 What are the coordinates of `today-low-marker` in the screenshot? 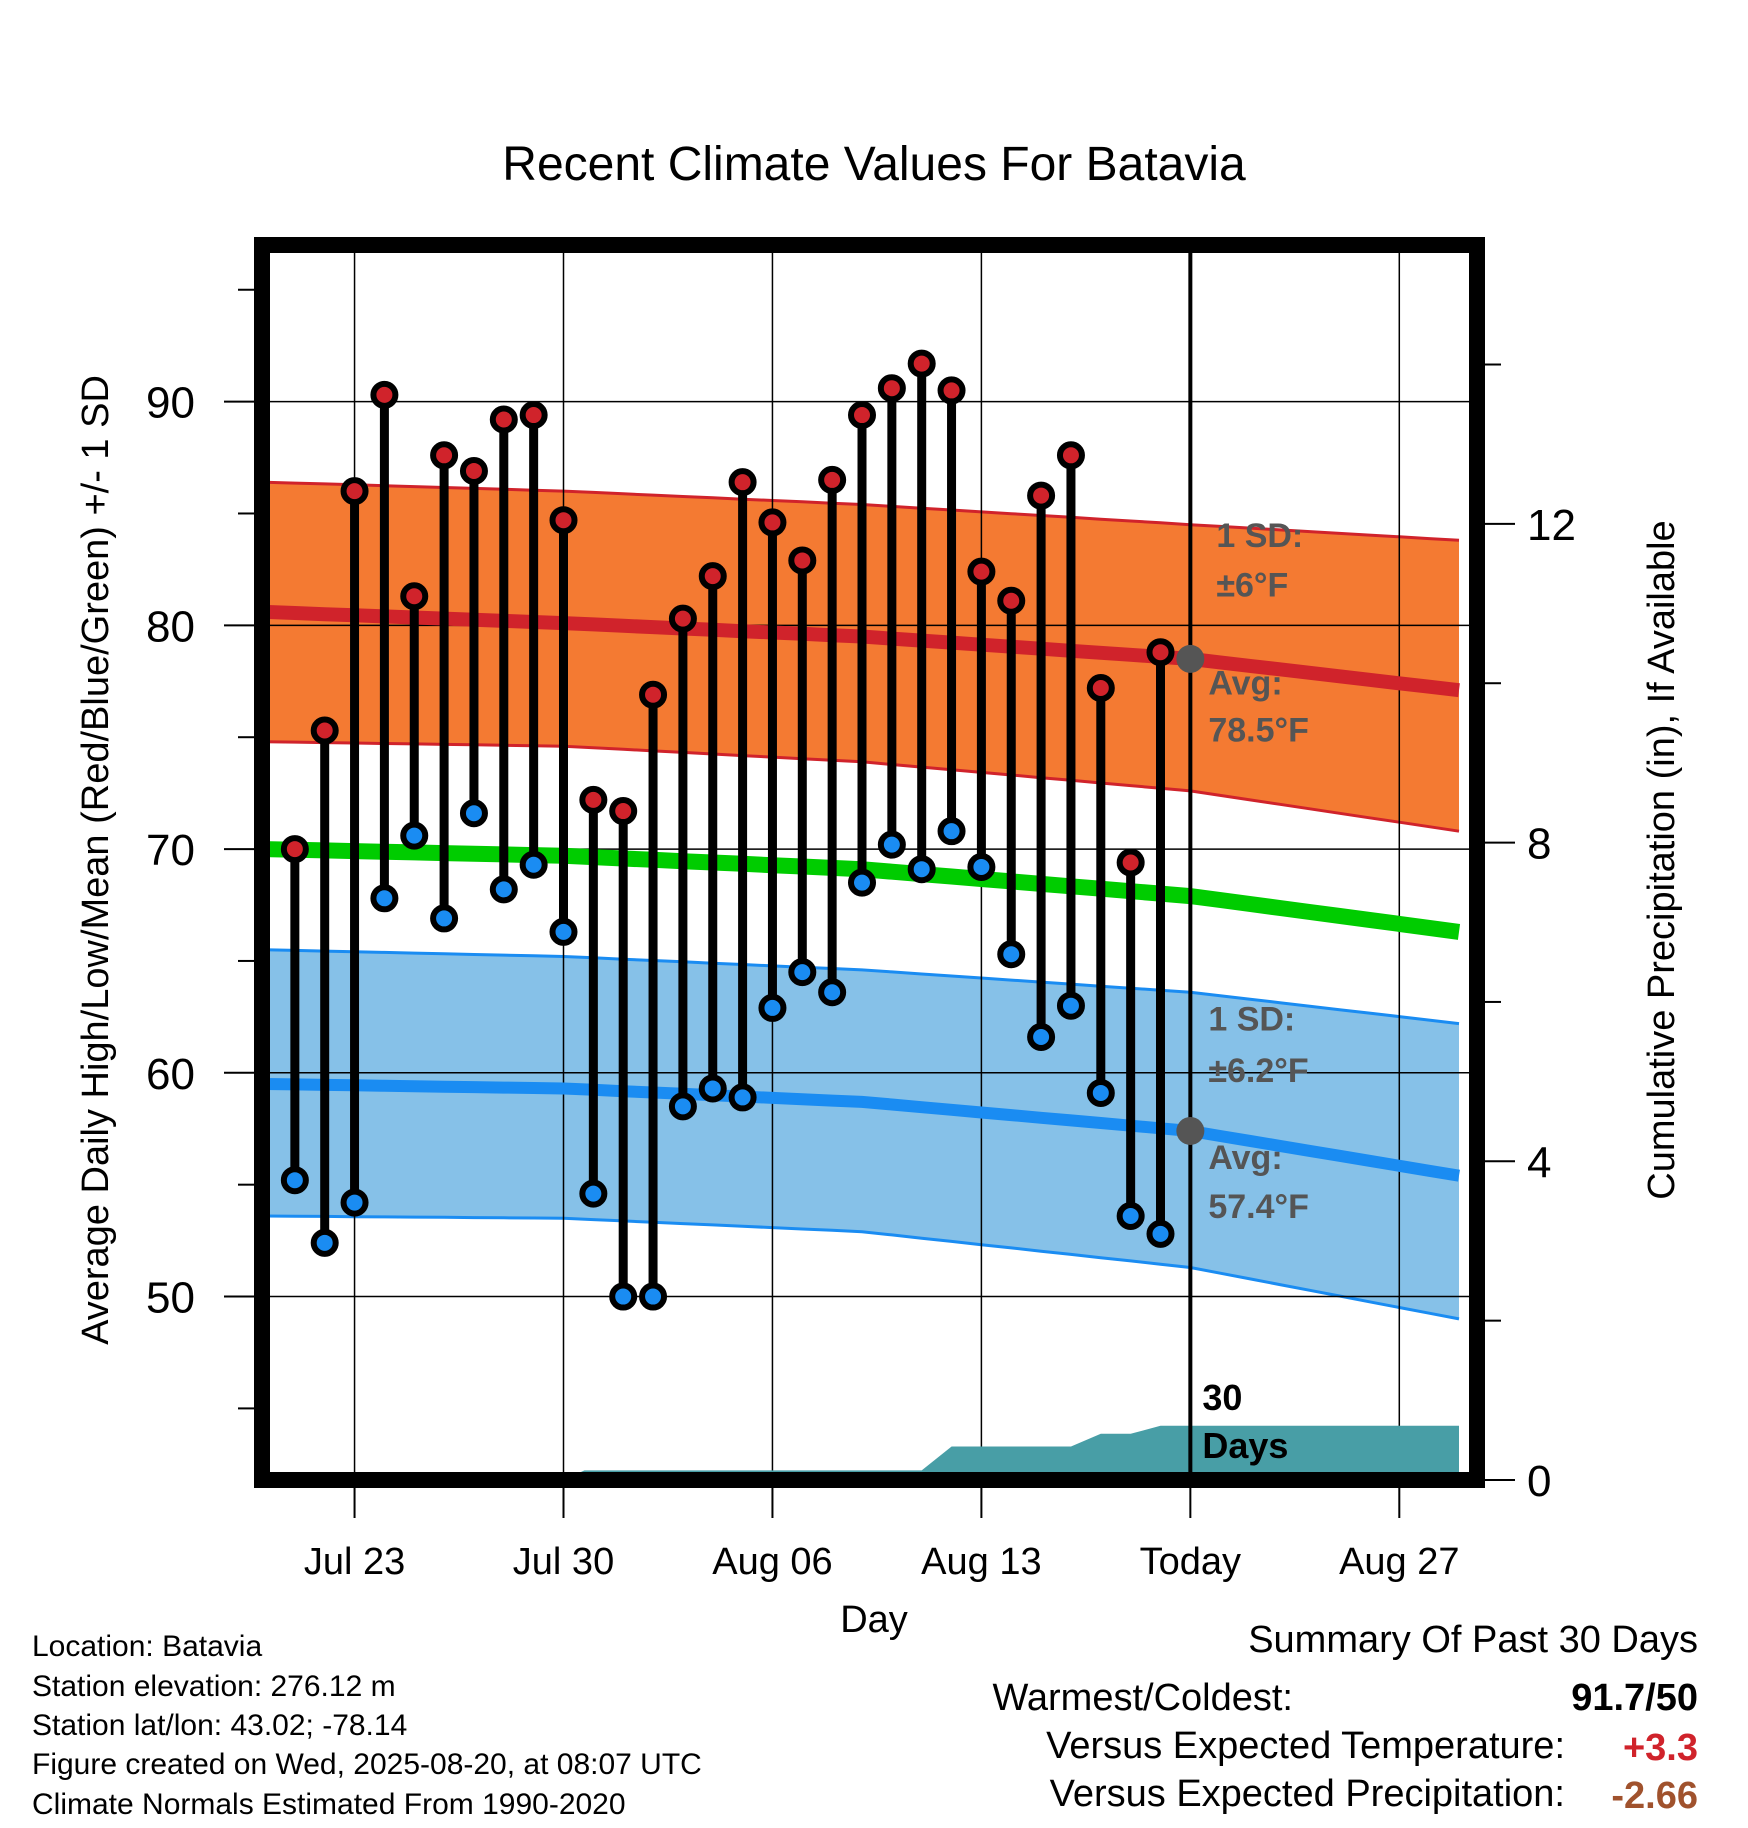 It's located at (1190, 1130).